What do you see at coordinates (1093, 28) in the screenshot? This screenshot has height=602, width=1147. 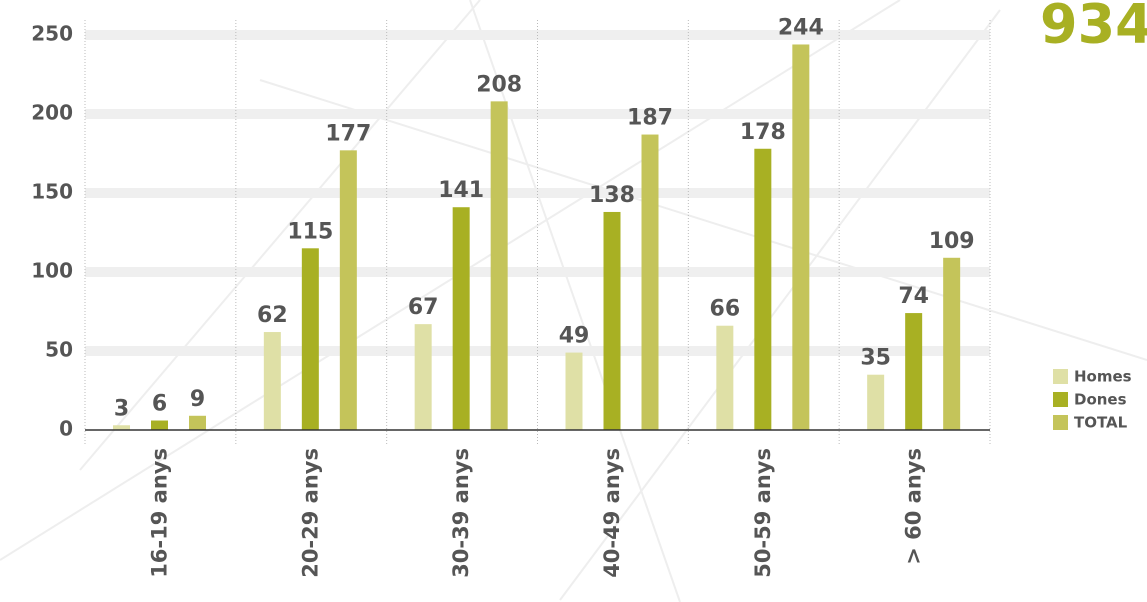 I see `chart-title: 934` at bounding box center [1093, 28].